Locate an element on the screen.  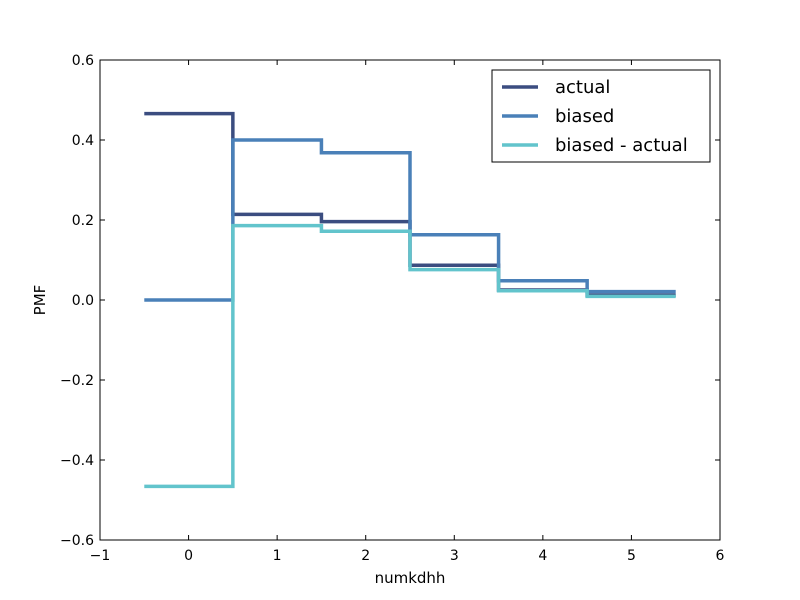
y-tick-label: 0.4 is located at coordinates (83, 141).